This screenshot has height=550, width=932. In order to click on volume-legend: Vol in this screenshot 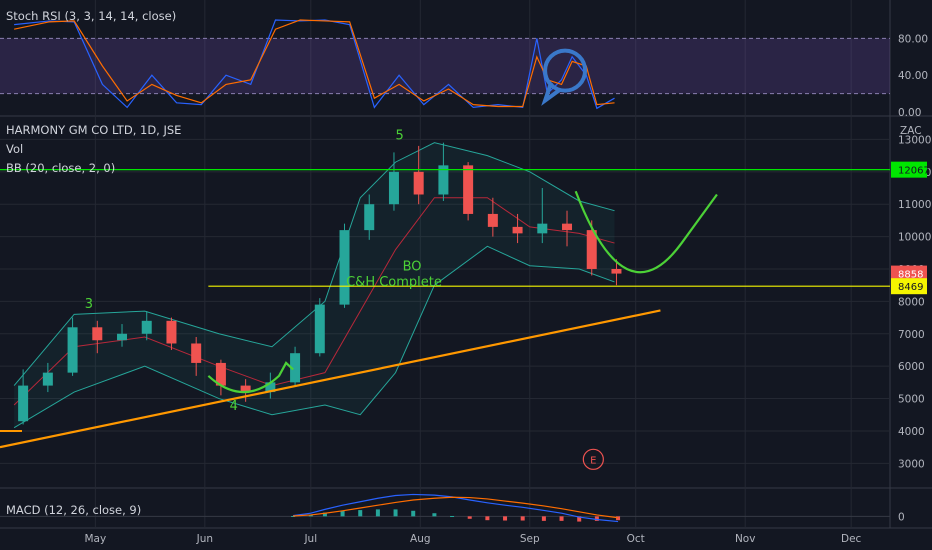, I will do `click(14, 149)`.